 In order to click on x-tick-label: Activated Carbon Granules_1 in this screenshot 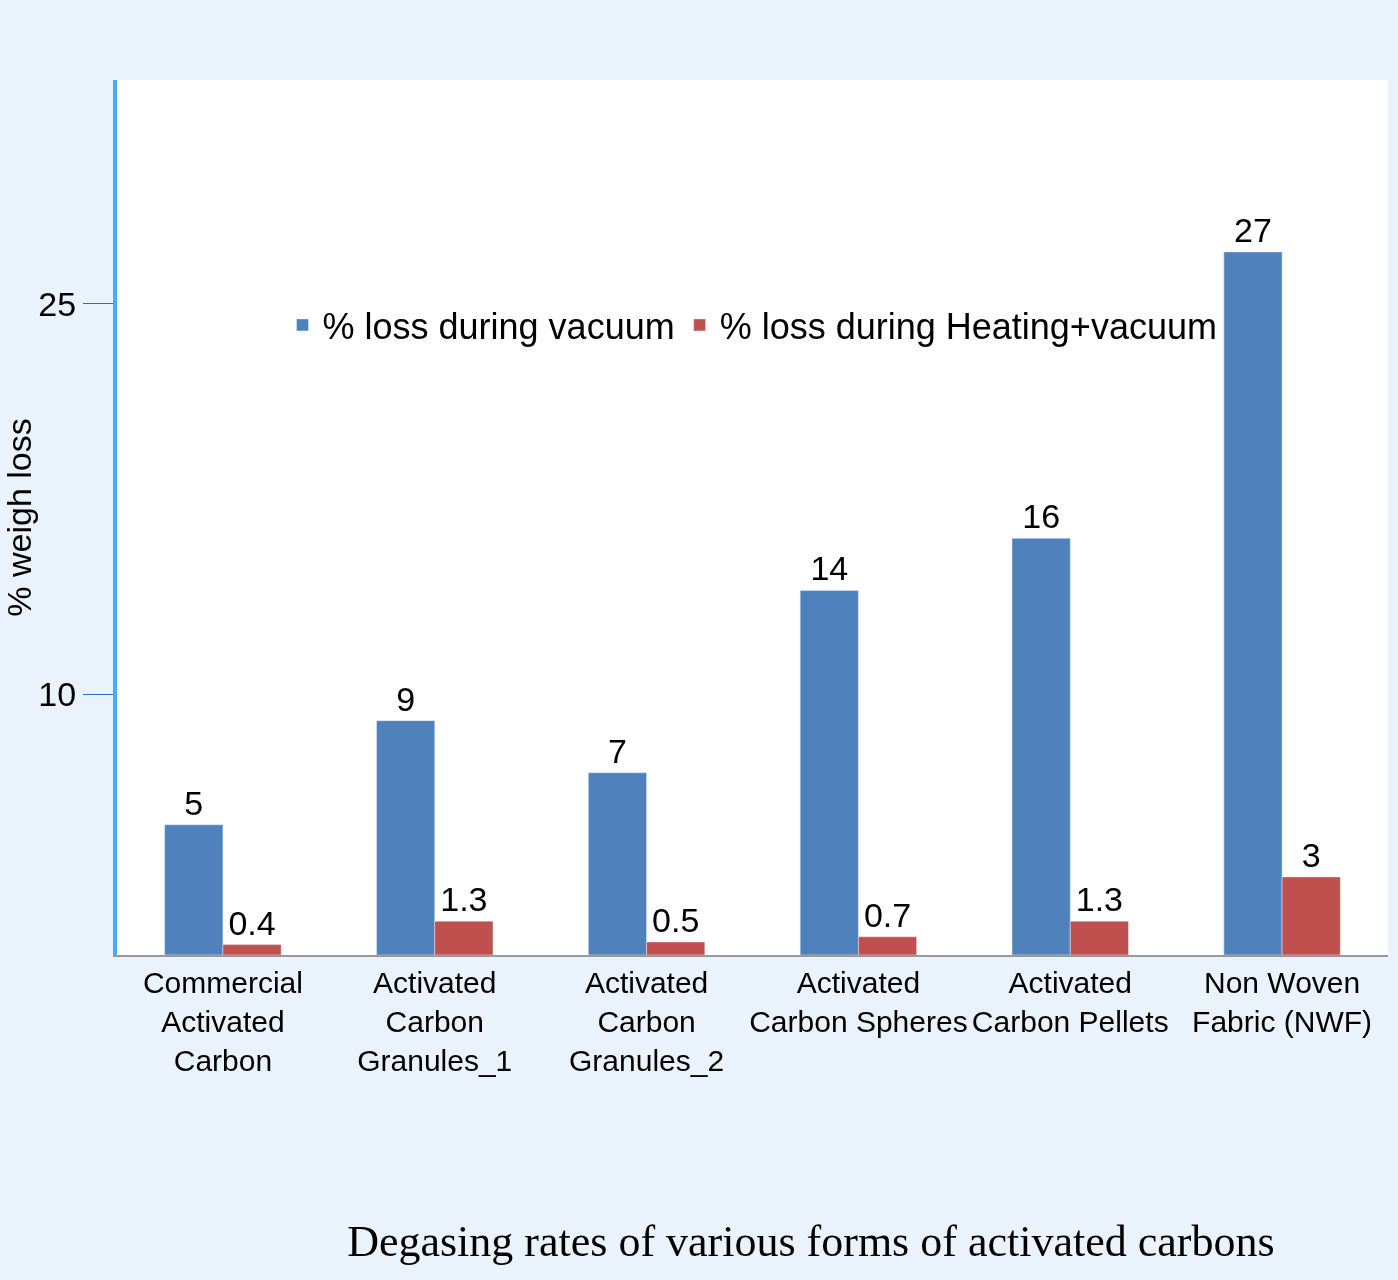, I will do `click(435, 1021)`.